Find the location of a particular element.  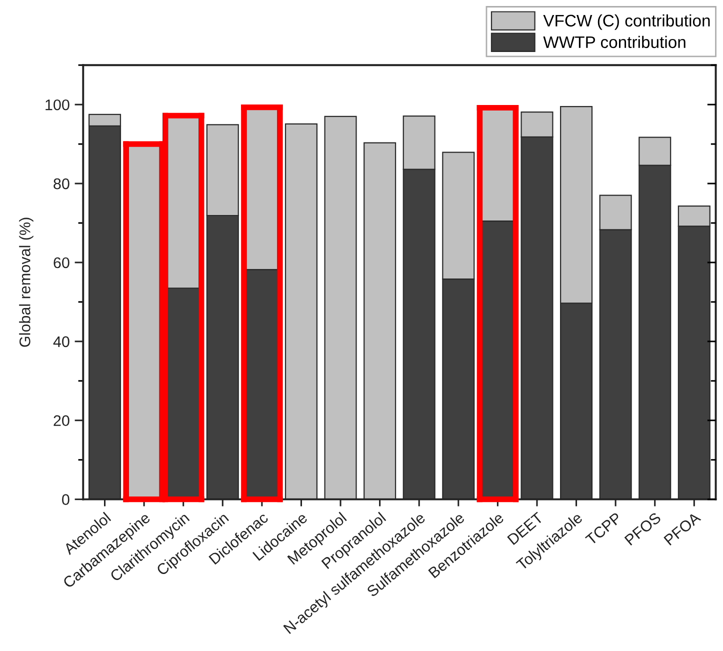

y-axis-title: Global removal (%) is located at coordinates (26, 282).